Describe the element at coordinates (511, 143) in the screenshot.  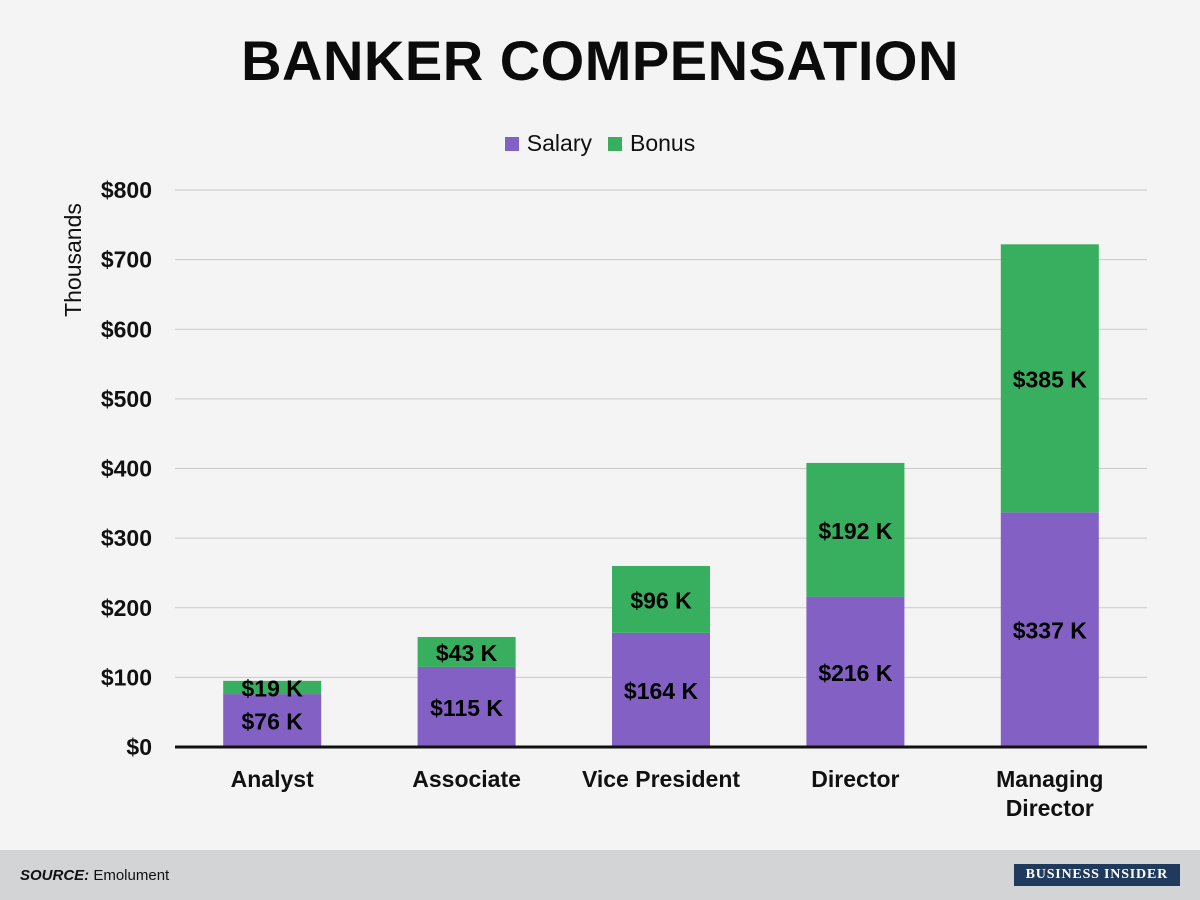
I see `legend-swatch-salary` at that location.